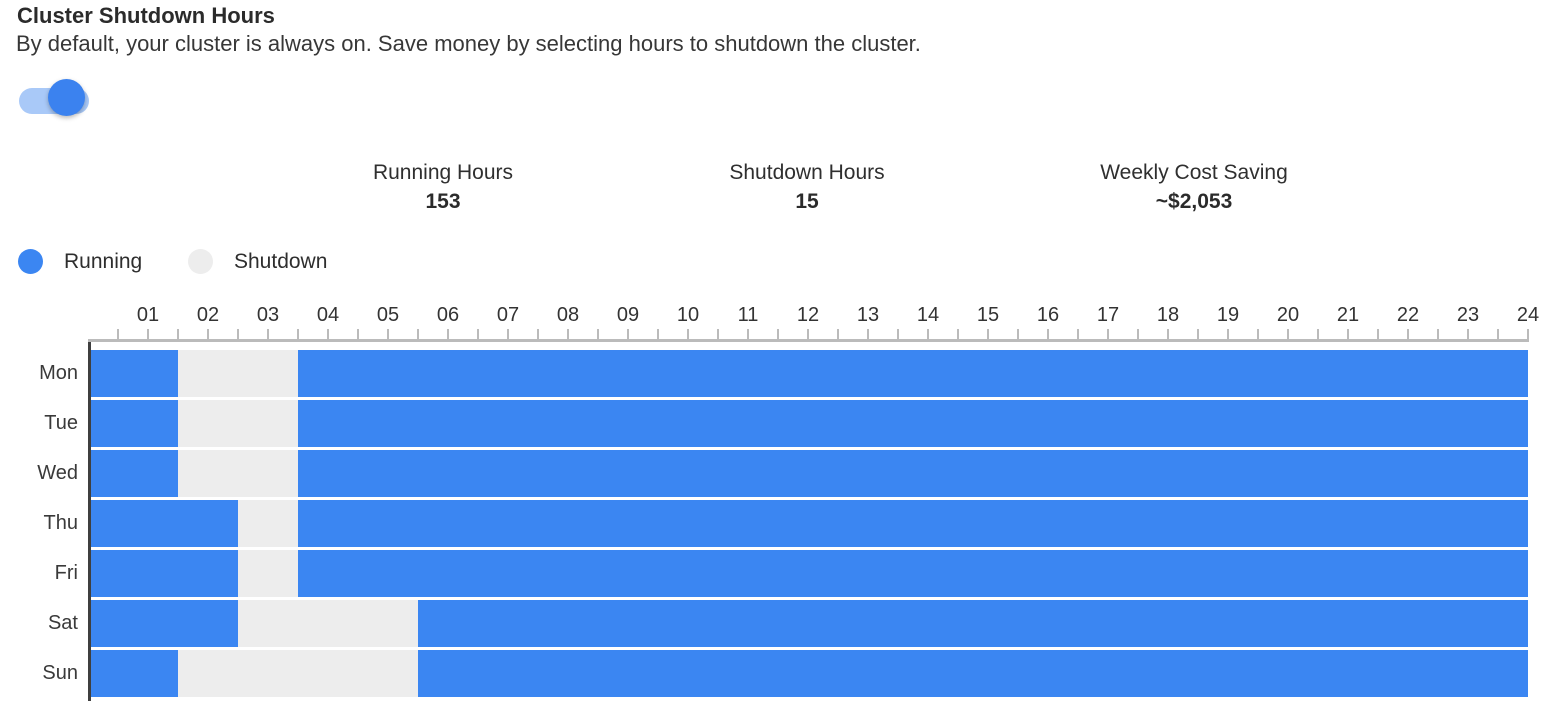 The image size is (1552, 708). What do you see at coordinates (89, 521) in the screenshot?
I see `day-axis-spine` at bounding box center [89, 521].